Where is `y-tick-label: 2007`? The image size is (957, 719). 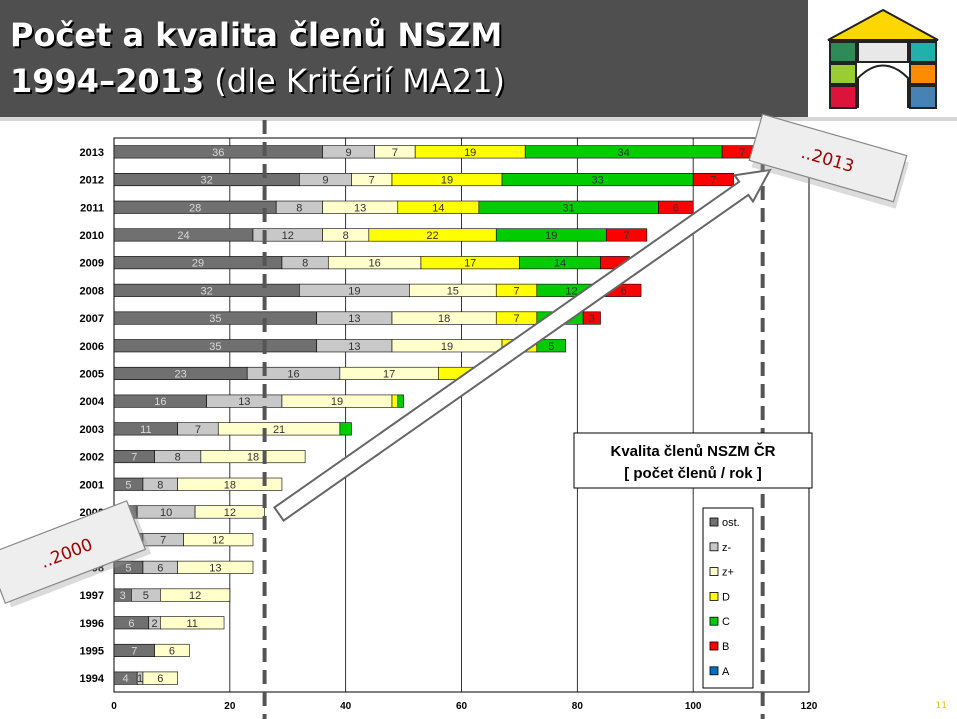
y-tick-label: 2007 is located at coordinates (92, 319).